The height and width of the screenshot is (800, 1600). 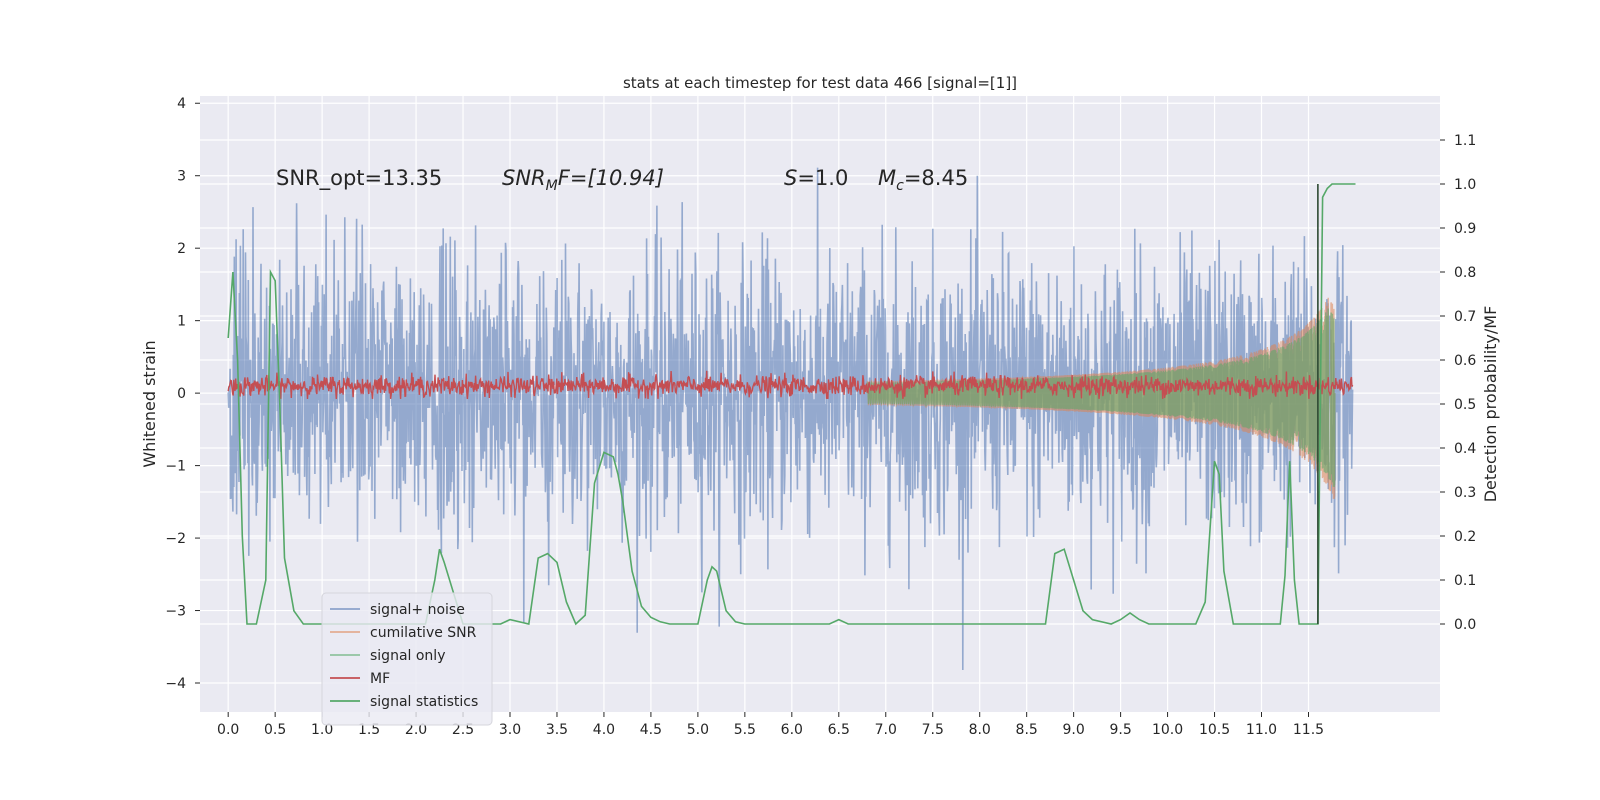 I want to click on y2-tick-label: 0.1, so click(x=1465, y=581).